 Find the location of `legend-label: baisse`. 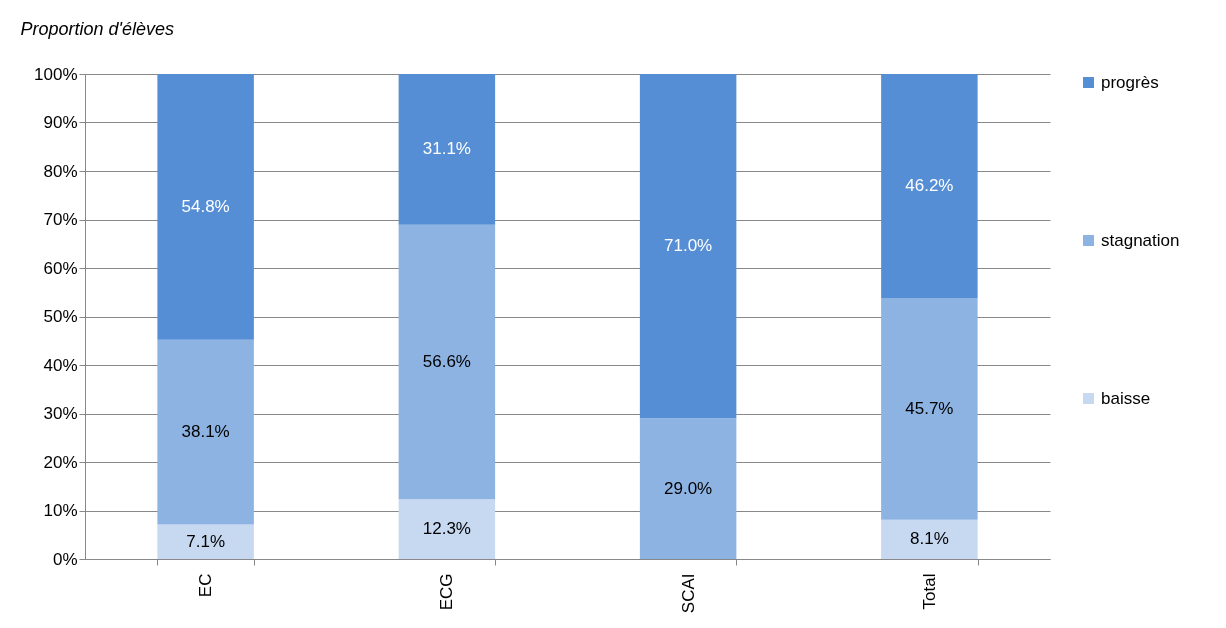

legend-label: baisse is located at coordinates (1126, 398).